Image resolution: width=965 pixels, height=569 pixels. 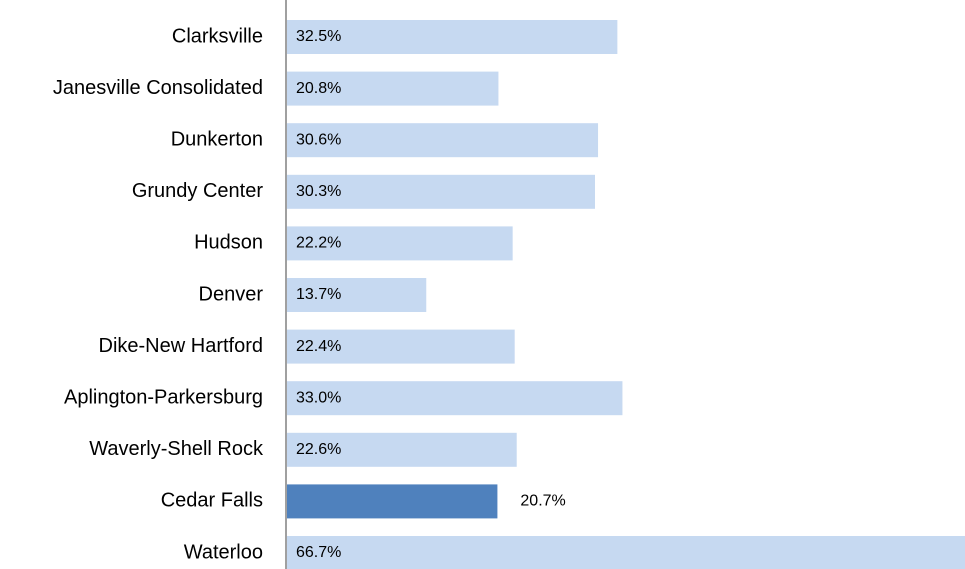 What do you see at coordinates (318, 552) in the screenshot?
I see `value-label: 66.7%` at bounding box center [318, 552].